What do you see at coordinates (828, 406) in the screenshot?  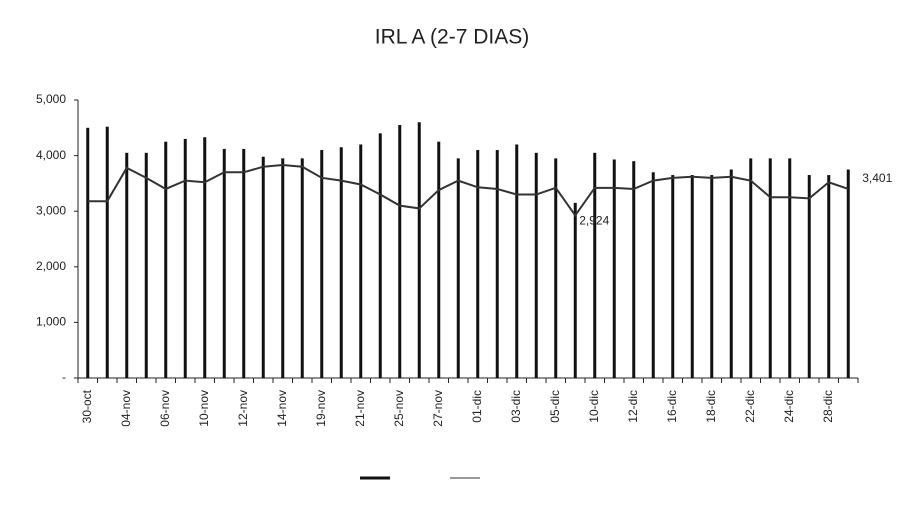 I see `x-tick-label: 28-dic` at bounding box center [828, 406].